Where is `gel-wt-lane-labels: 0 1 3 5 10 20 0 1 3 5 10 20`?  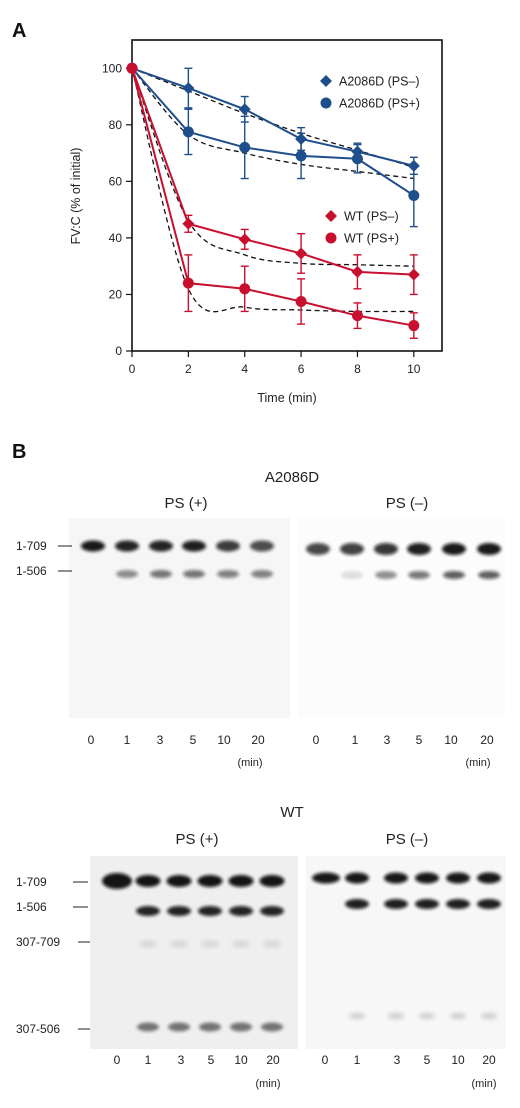 gel-wt-lane-labels: 0 1 3 5 10 20 0 1 3 5 10 20 is located at coordinates (305, 1060).